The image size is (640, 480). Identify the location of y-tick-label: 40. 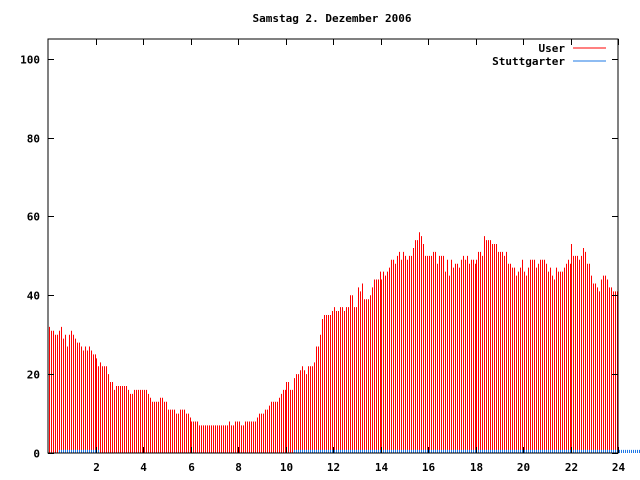
(33, 296).